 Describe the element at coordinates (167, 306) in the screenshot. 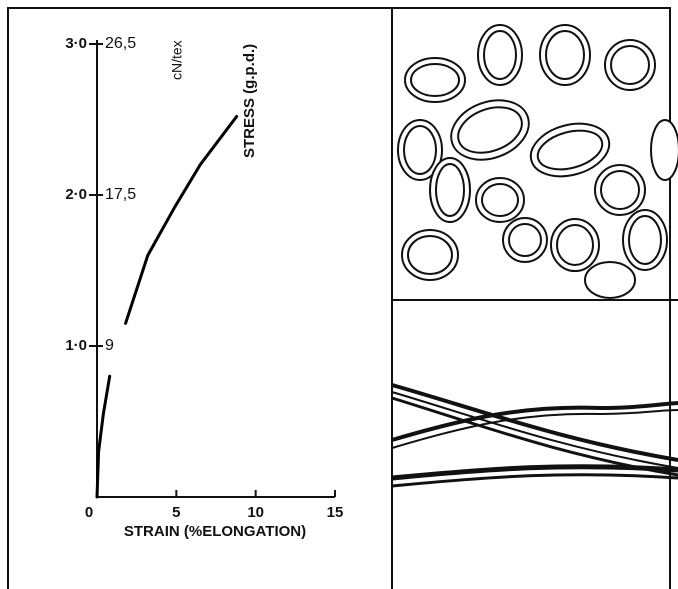

I see `line` at that location.